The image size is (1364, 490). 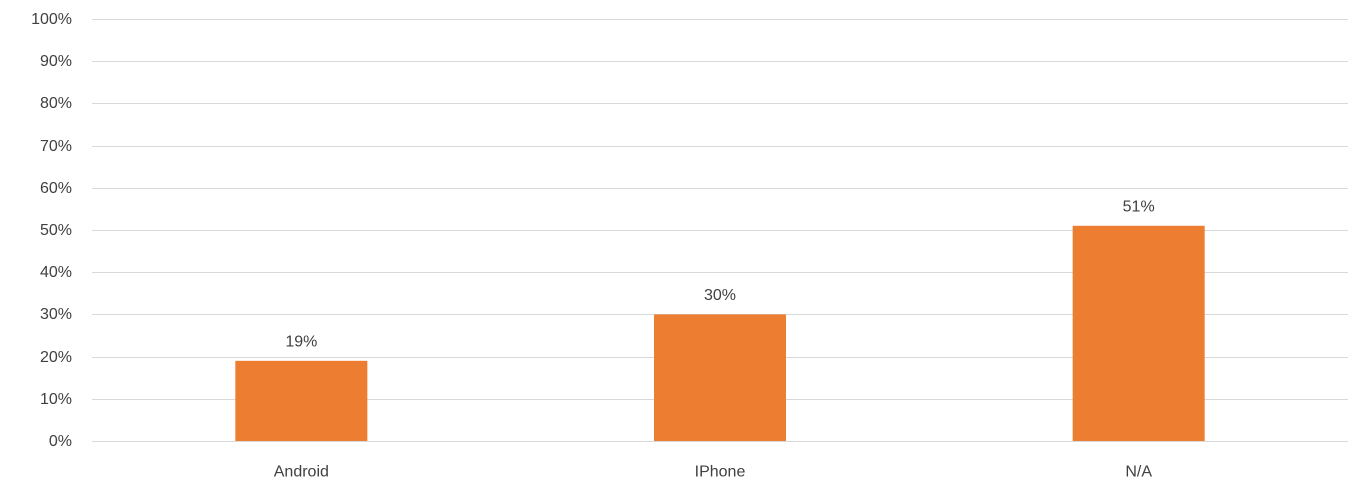 I want to click on y-tick-label: 80%, so click(x=56, y=103).